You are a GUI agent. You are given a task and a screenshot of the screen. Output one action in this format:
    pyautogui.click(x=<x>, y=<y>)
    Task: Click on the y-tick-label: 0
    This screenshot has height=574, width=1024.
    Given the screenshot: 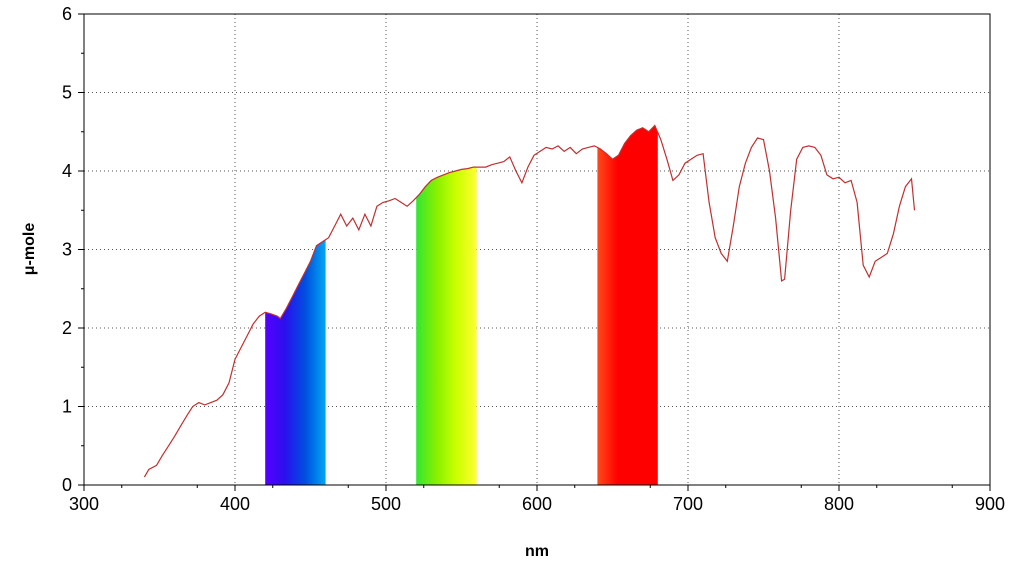 What is the action you would take?
    pyautogui.click(x=67, y=485)
    